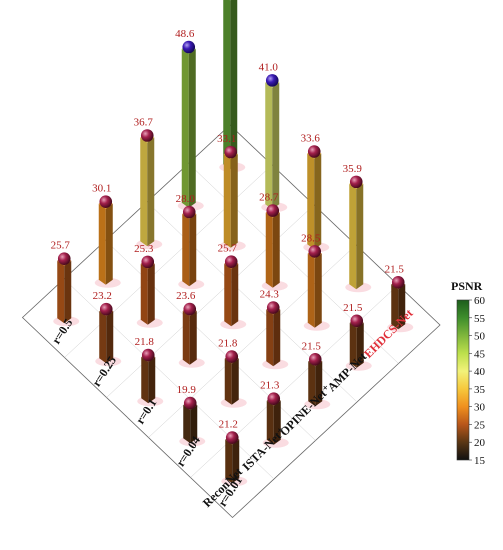 This screenshot has height=550, width=503. I want to click on bar-EHDCS-Net-r=0.04: 35.9, so click(357, 228).